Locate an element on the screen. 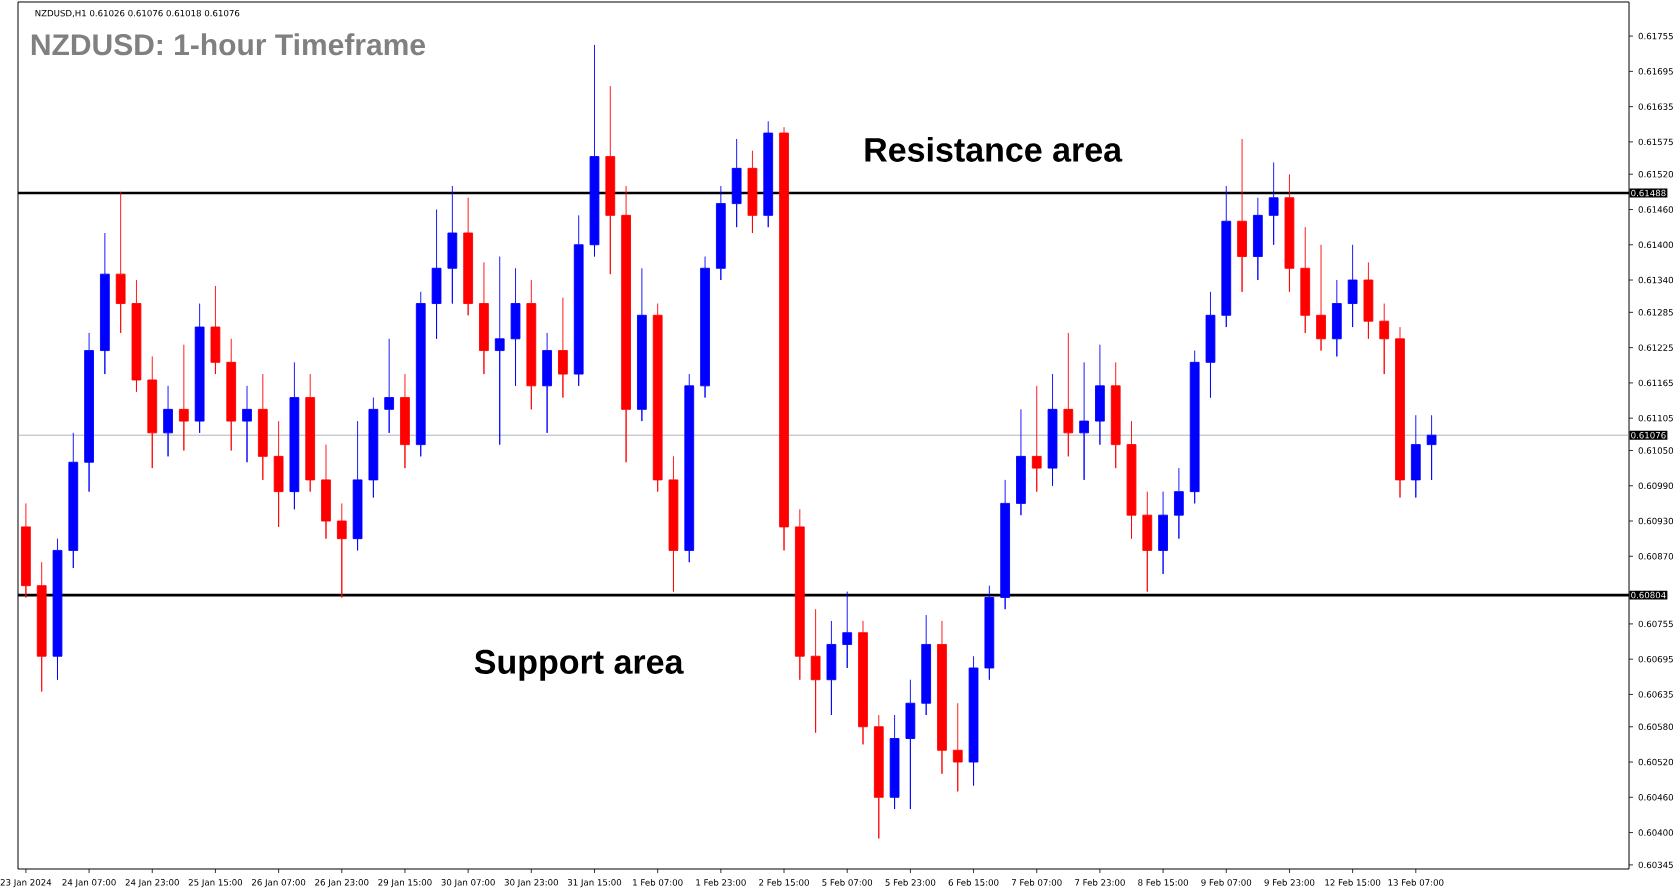  y-tick-label: 0.60460 is located at coordinates (1655, 797).